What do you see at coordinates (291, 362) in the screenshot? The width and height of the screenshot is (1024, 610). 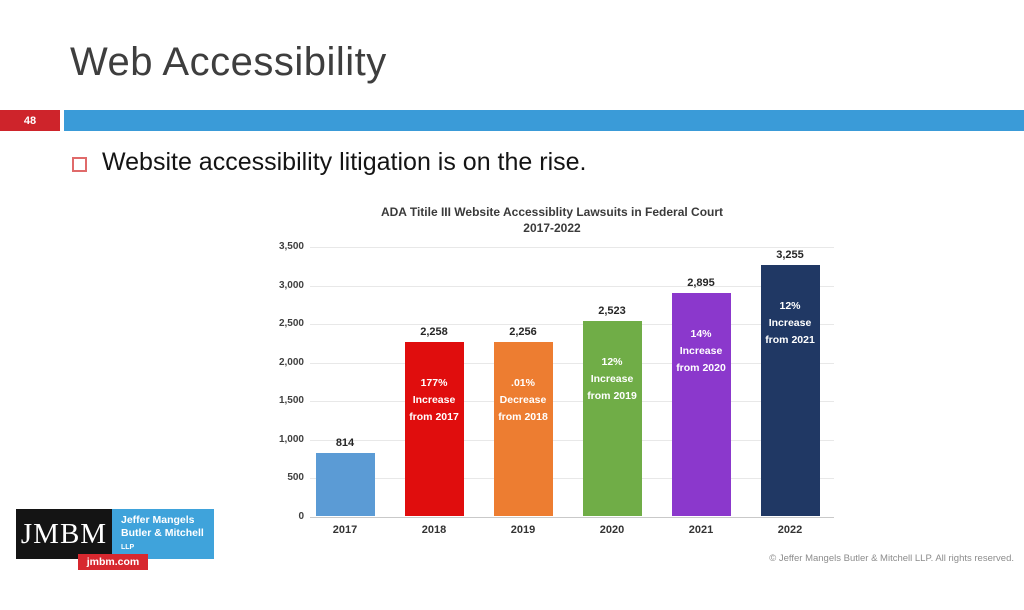 I see `y-axis-tick-label: 2,000` at bounding box center [291, 362].